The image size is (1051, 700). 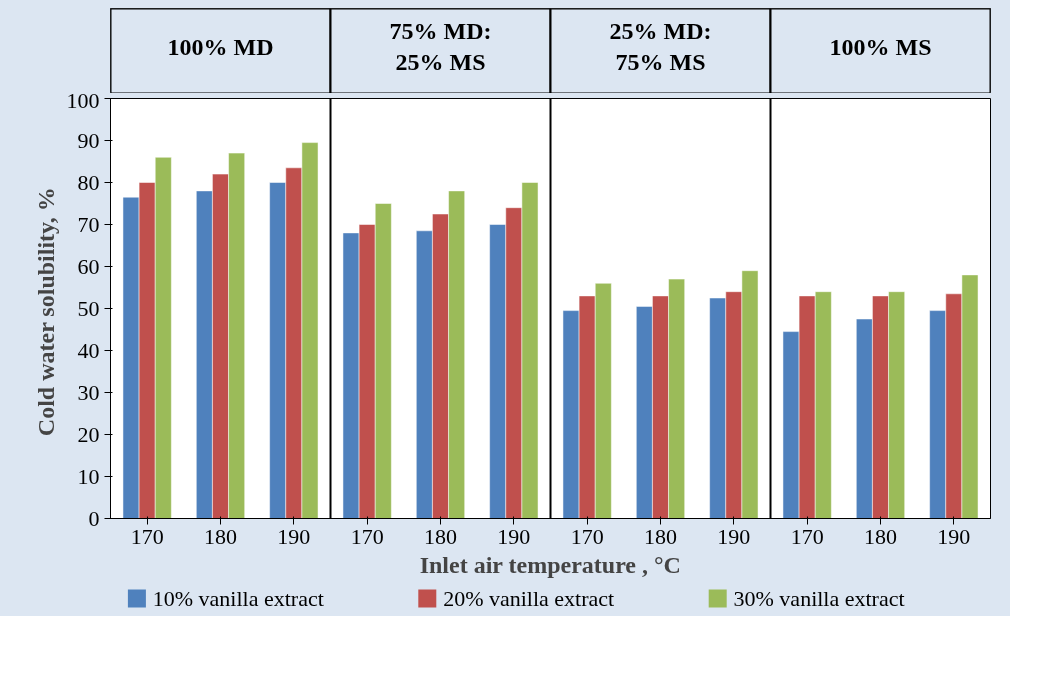 I want to click on y-tick-label: 50, so click(x=88, y=308).